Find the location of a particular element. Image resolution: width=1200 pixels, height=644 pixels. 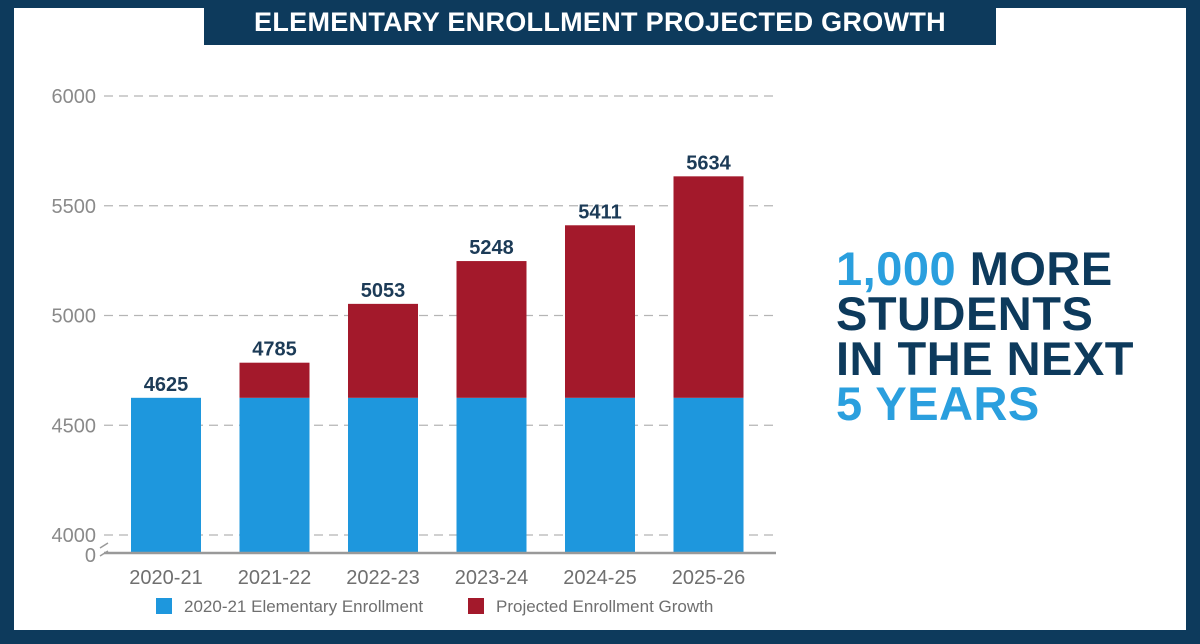

data-label: 5248 is located at coordinates (491, 248).